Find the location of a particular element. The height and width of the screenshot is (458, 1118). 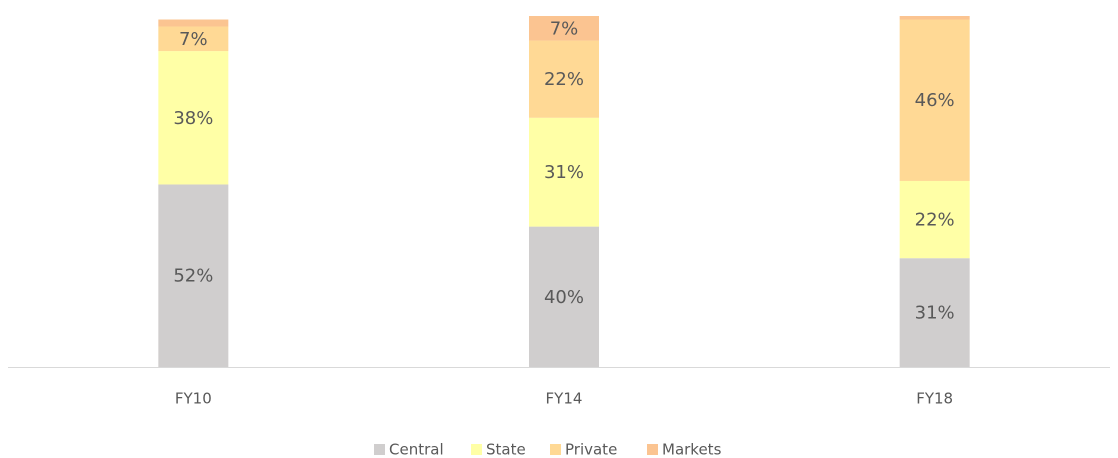

data-label: 46% is located at coordinates (935, 100).